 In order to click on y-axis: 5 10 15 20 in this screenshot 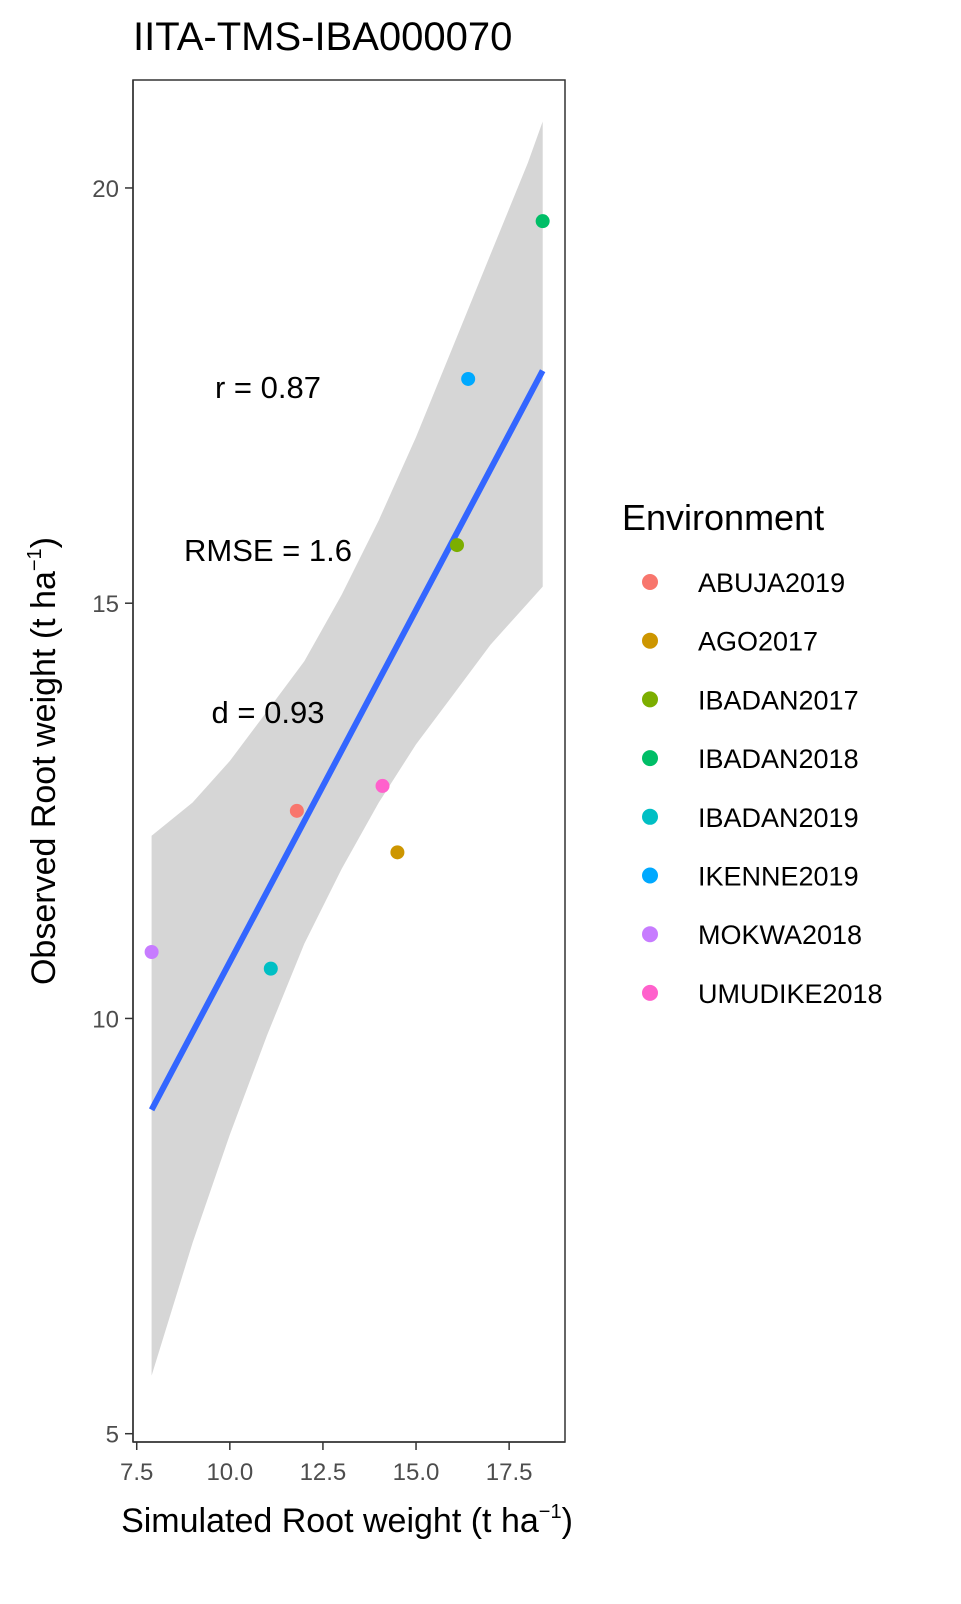, I will do `click(113, 764)`.